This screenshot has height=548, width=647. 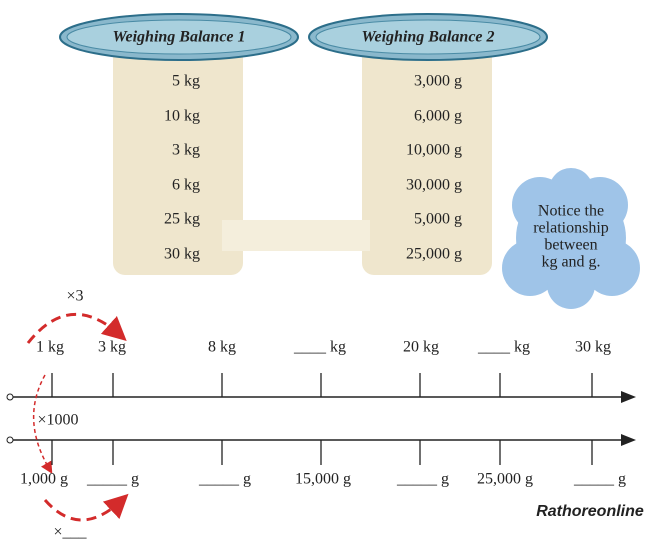 What do you see at coordinates (57, 420) in the screenshot?
I see `multiplier: ×1000` at bounding box center [57, 420].